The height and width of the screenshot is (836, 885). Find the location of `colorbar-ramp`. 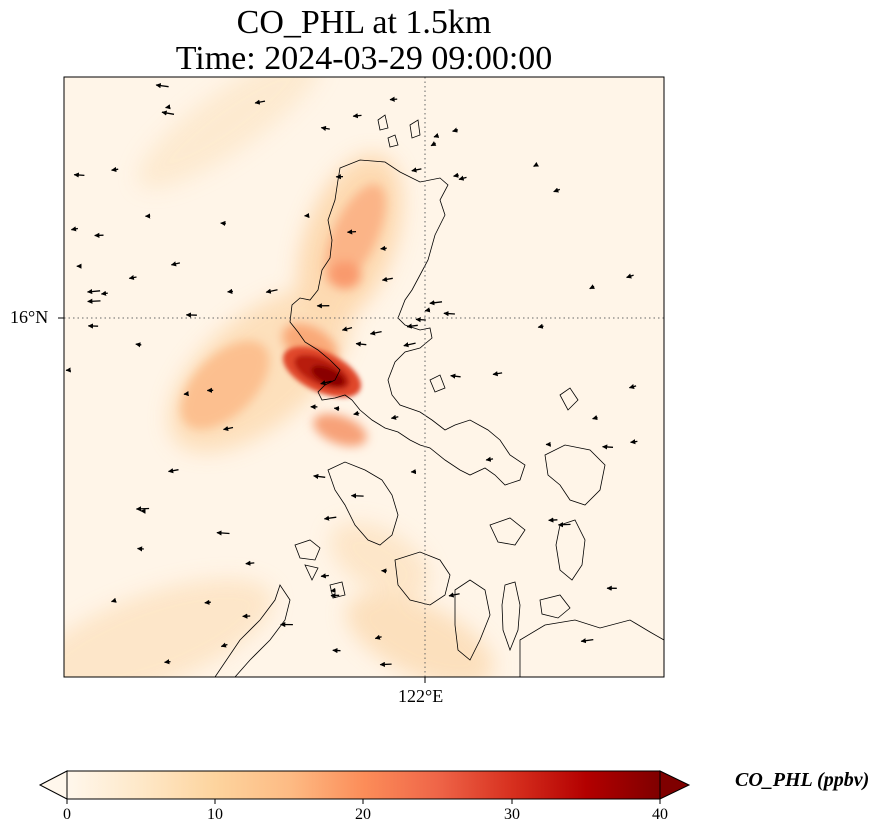

colorbar-ramp is located at coordinates (363, 785).